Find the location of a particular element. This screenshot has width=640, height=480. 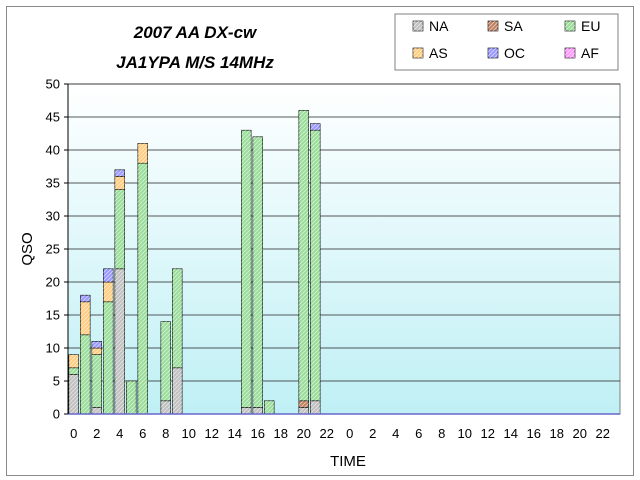

y-tick-labels: 0 5 10 15 20 25 30 35 40 45 50 is located at coordinates (57, 249).